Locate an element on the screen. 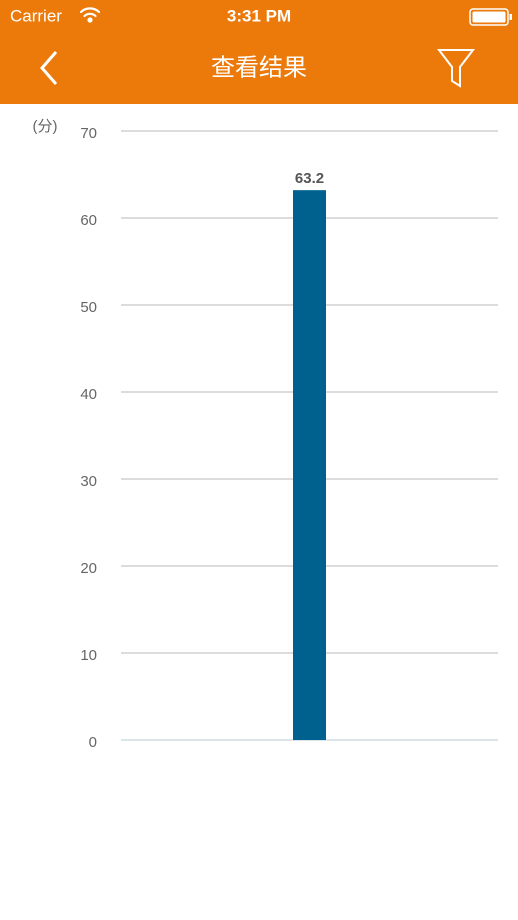 The height and width of the screenshot is (920, 518). y-tick-label: 60 is located at coordinates (88, 220).